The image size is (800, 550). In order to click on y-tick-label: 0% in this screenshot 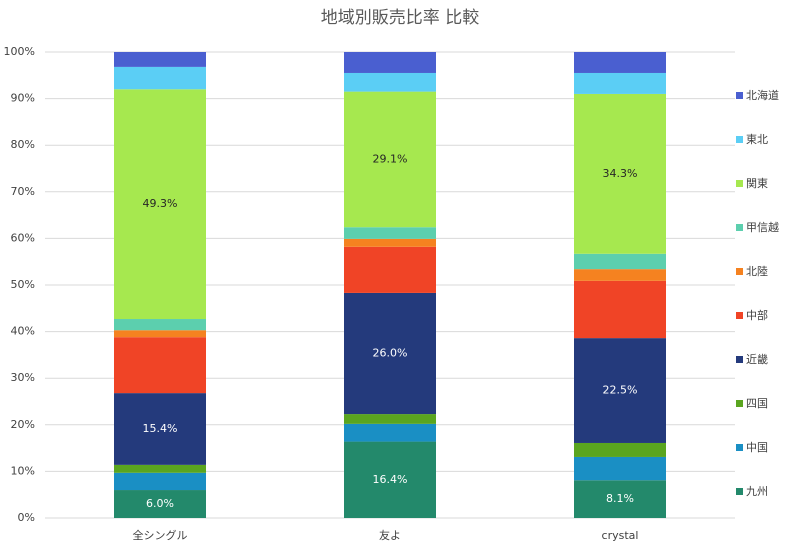, I will do `click(26, 517)`.